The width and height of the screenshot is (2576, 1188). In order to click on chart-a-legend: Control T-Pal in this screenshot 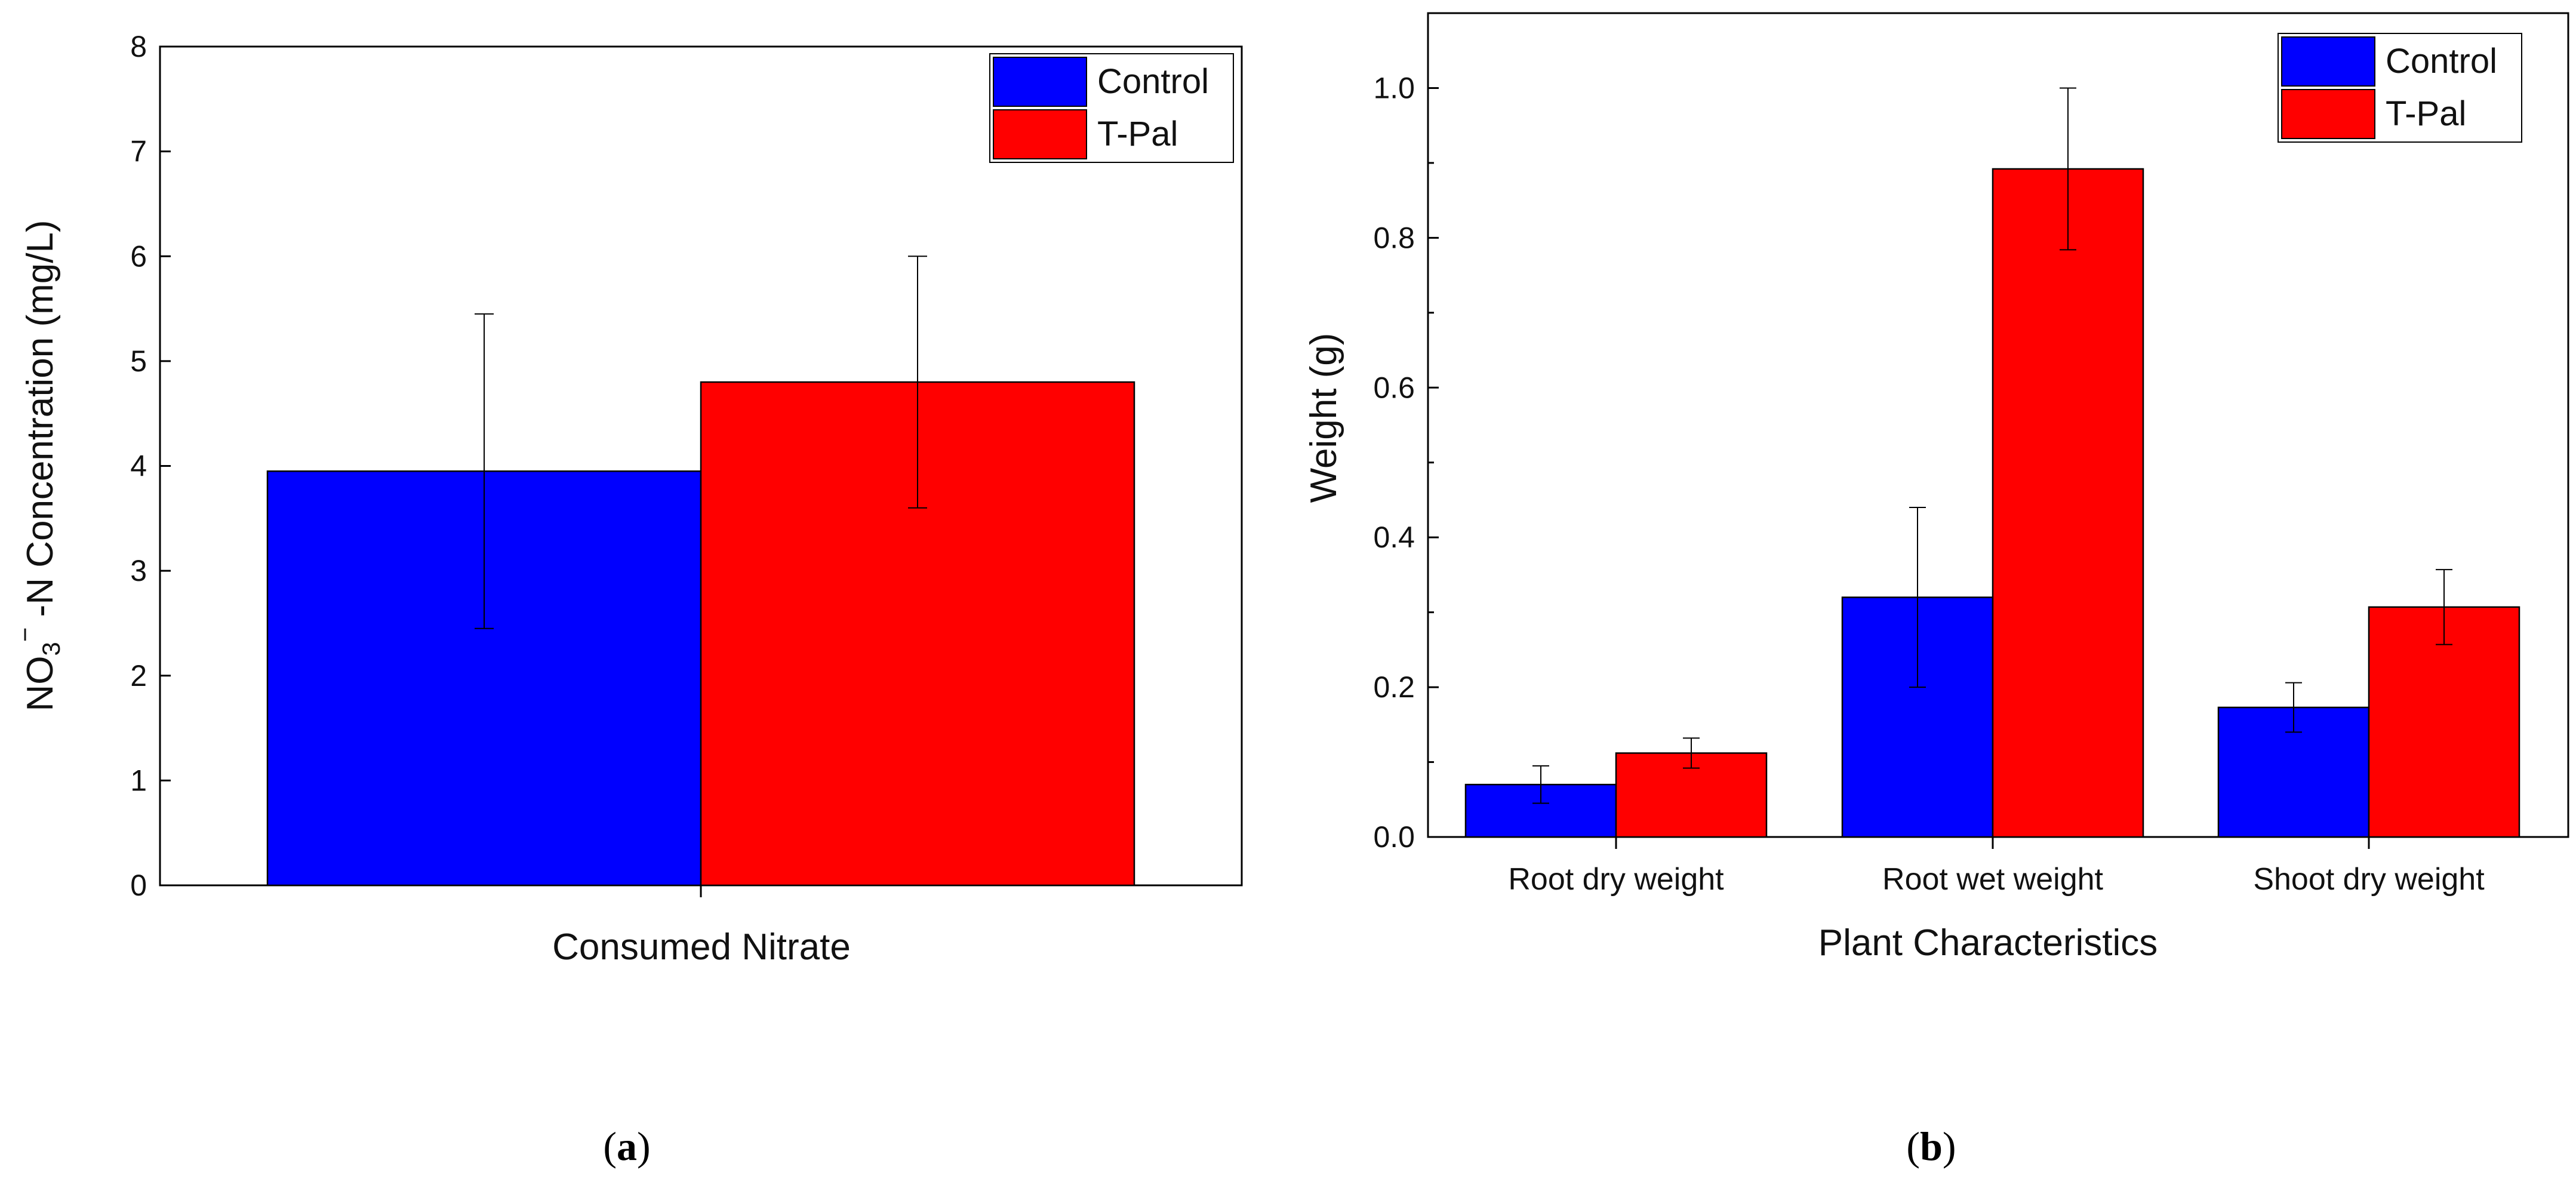, I will do `click(1111, 108)`.